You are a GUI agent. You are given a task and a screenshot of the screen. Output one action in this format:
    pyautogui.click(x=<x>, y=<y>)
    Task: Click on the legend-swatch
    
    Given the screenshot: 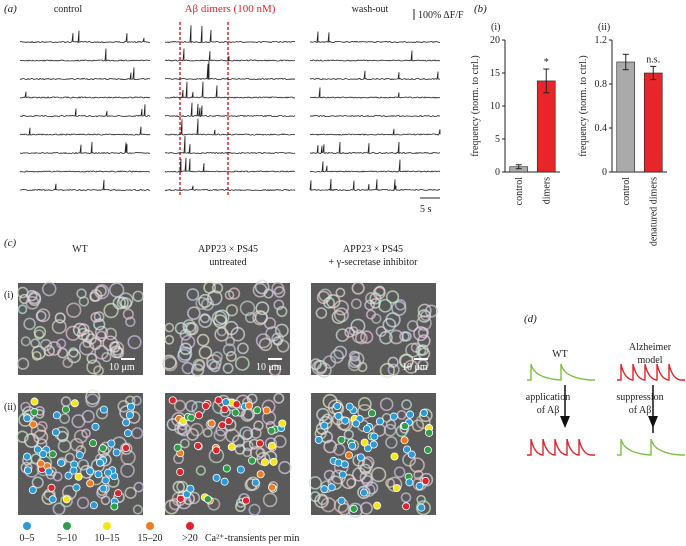 What is the action you would take?
    pyautogui.click(x=150, y=526)
    